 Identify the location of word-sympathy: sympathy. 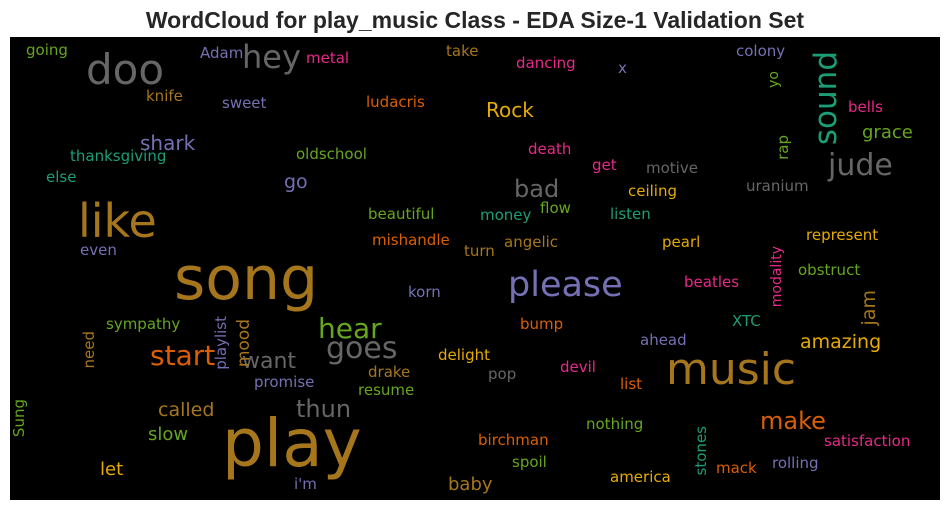
(143, 324).